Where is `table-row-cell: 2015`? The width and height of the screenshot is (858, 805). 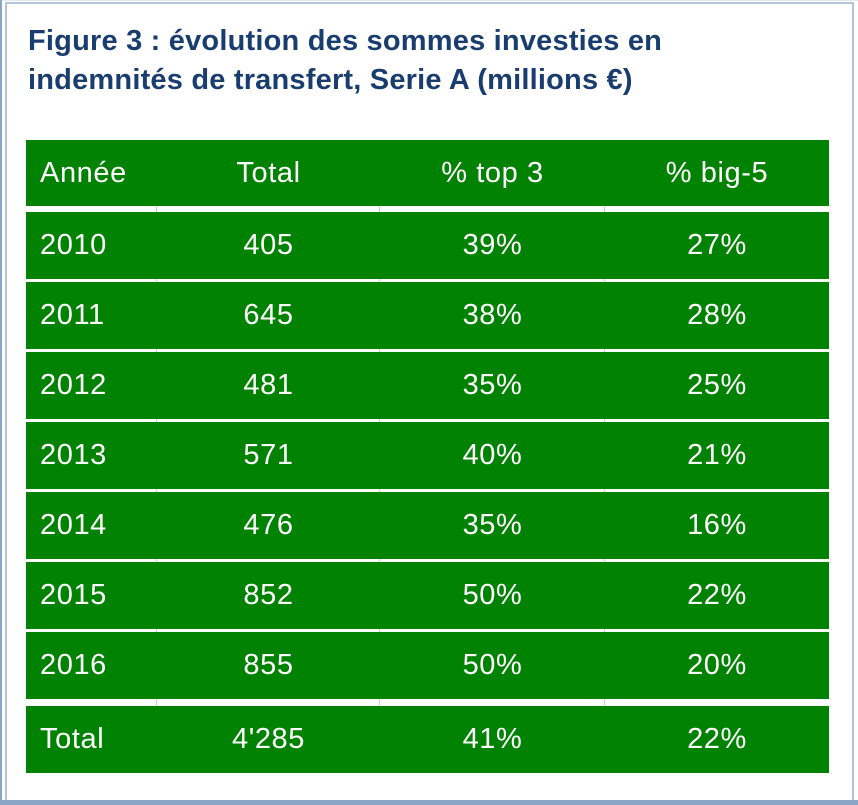
table-row-cell: 2015 is located at coordinates (73, 595).